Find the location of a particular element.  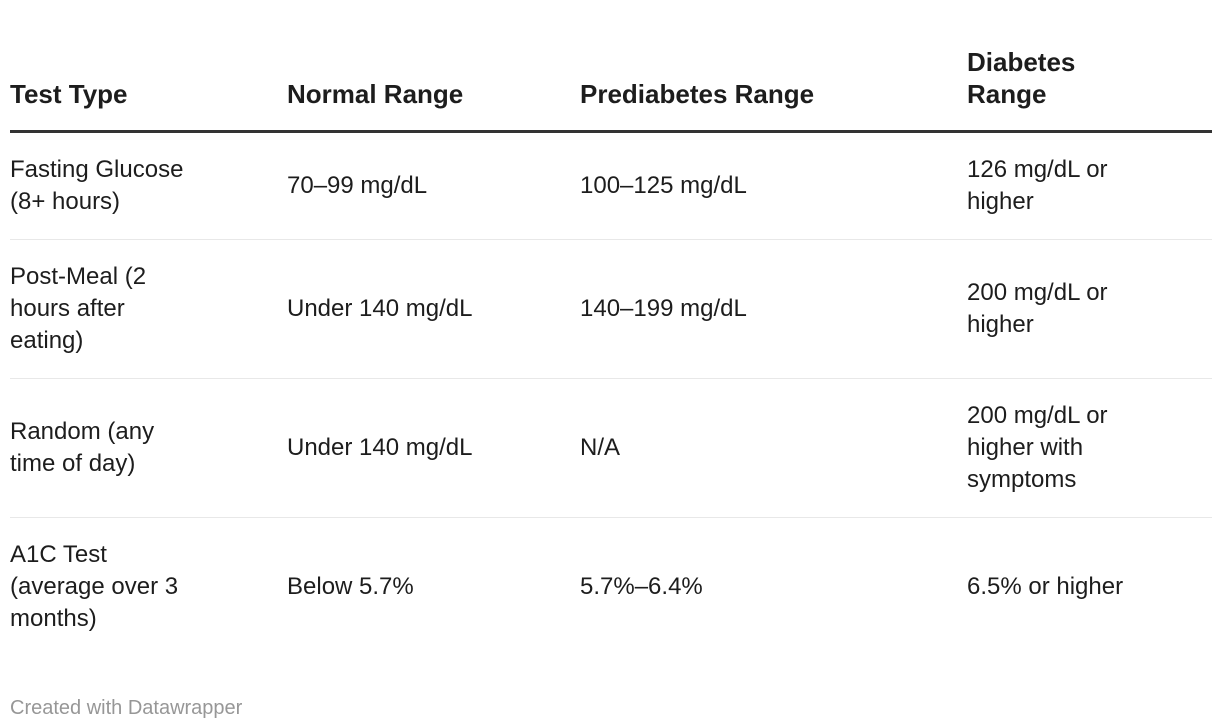

cell-prediabetes-range: 100–125 mg/dL is located at coordinates (663, 185).